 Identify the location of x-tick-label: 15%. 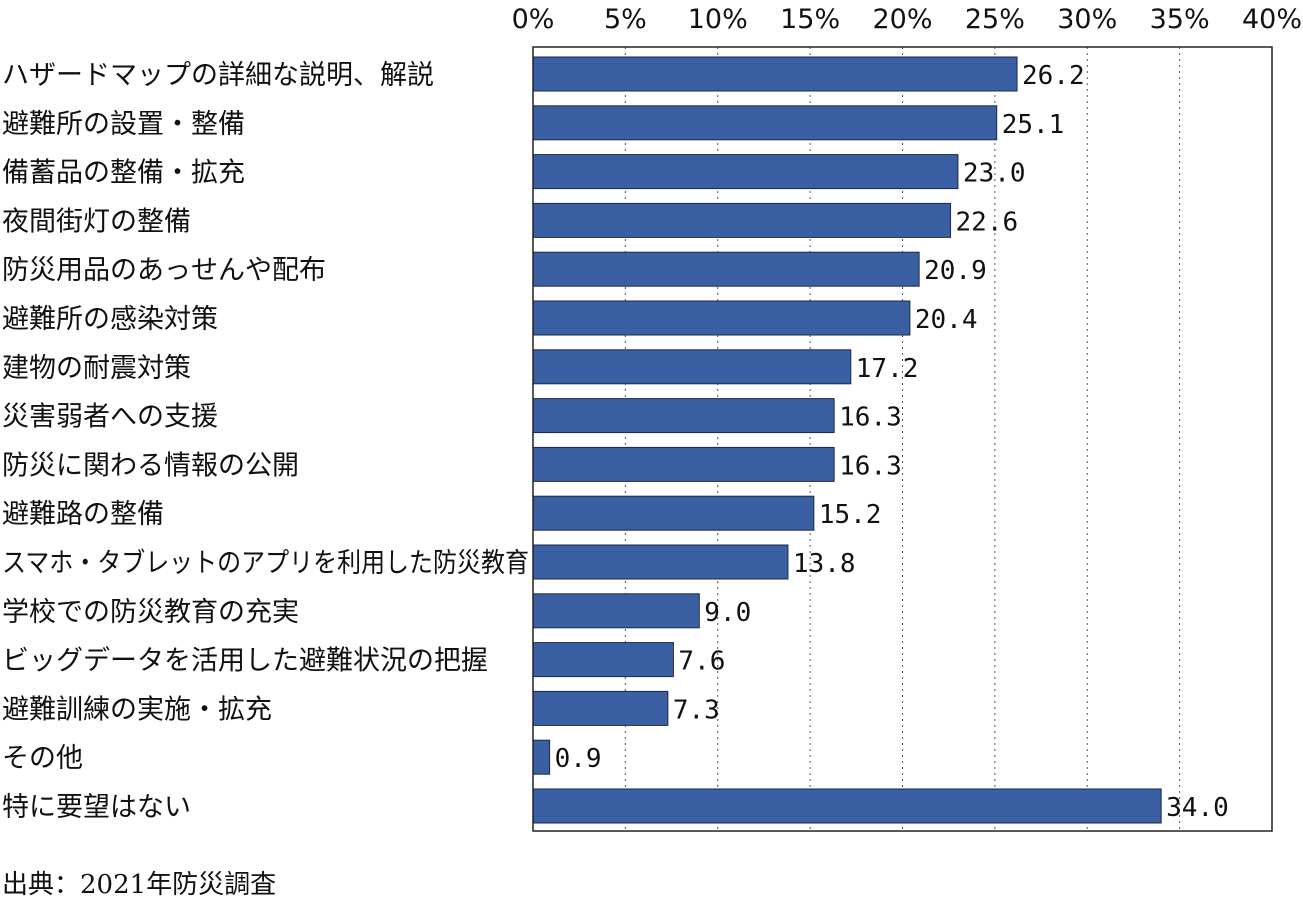
(810, 19).